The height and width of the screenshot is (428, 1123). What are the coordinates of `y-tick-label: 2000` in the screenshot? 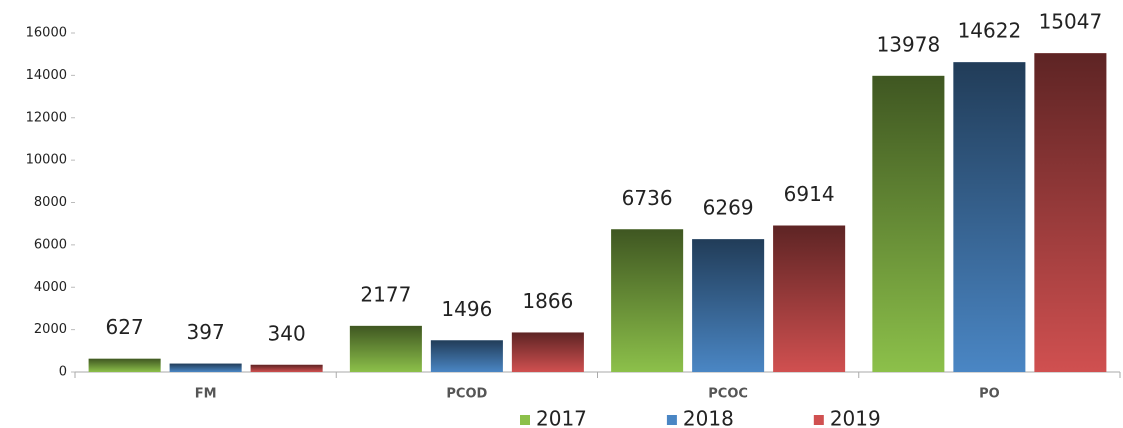 It's located at (50, 329).